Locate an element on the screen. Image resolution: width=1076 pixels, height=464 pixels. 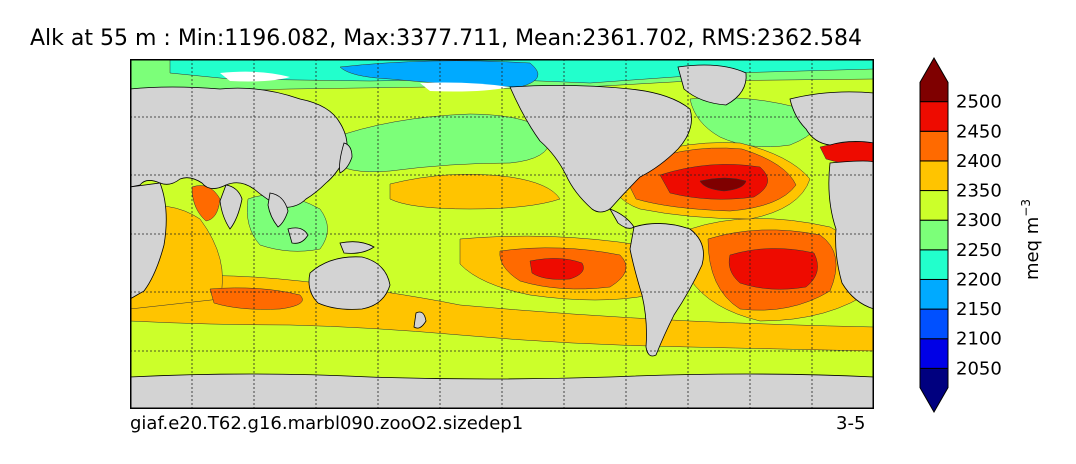
colorbar-tick-label: 2250 is located at coordinates (979, 250).